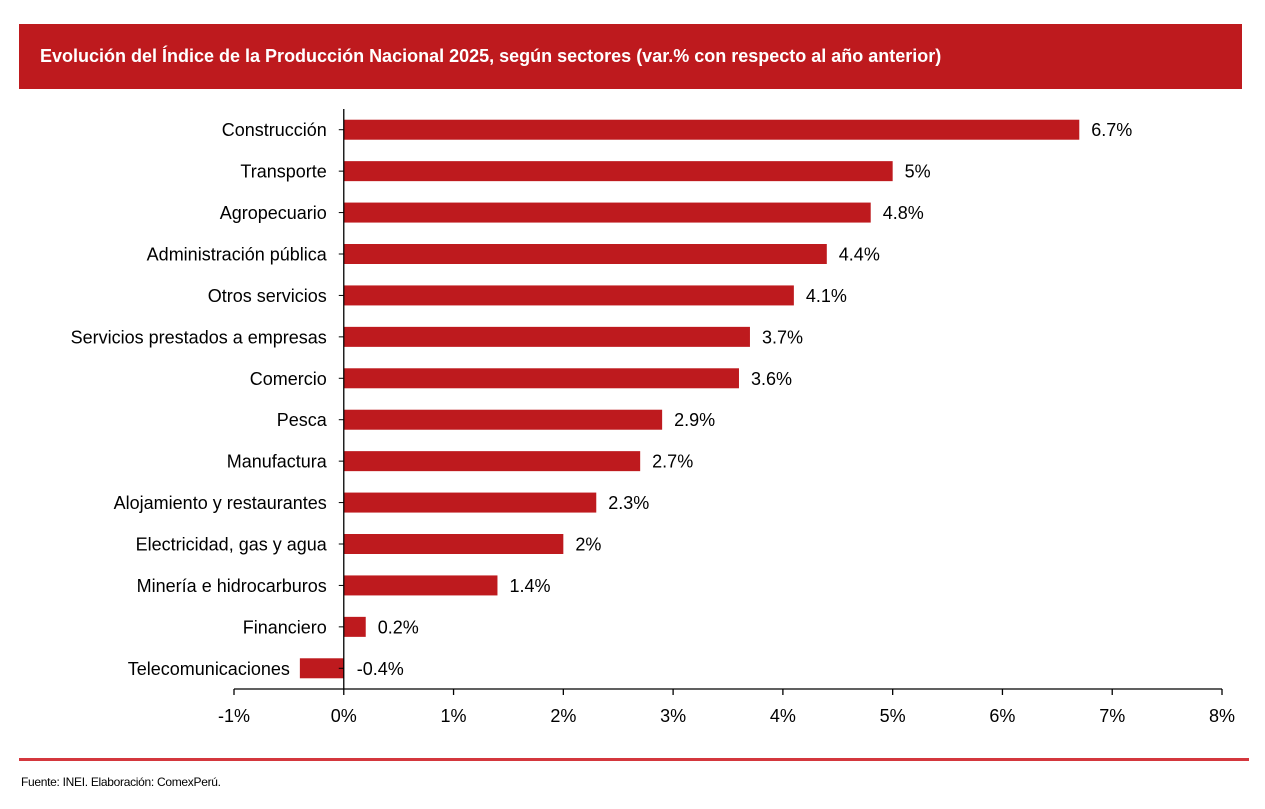  I want to click on x-tick-label: 7%, so click(1112, 716).